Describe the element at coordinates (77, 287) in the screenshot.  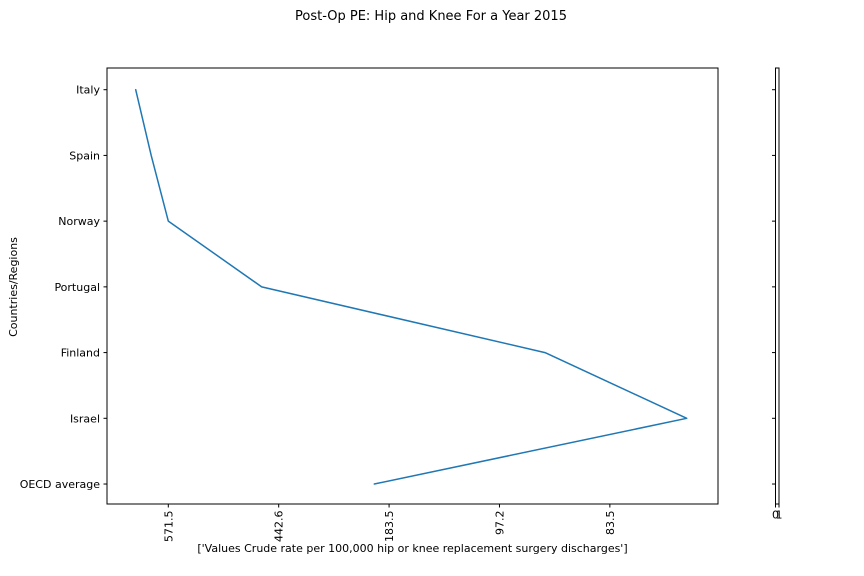
I see `y-tick-label: Portugal` at that location.